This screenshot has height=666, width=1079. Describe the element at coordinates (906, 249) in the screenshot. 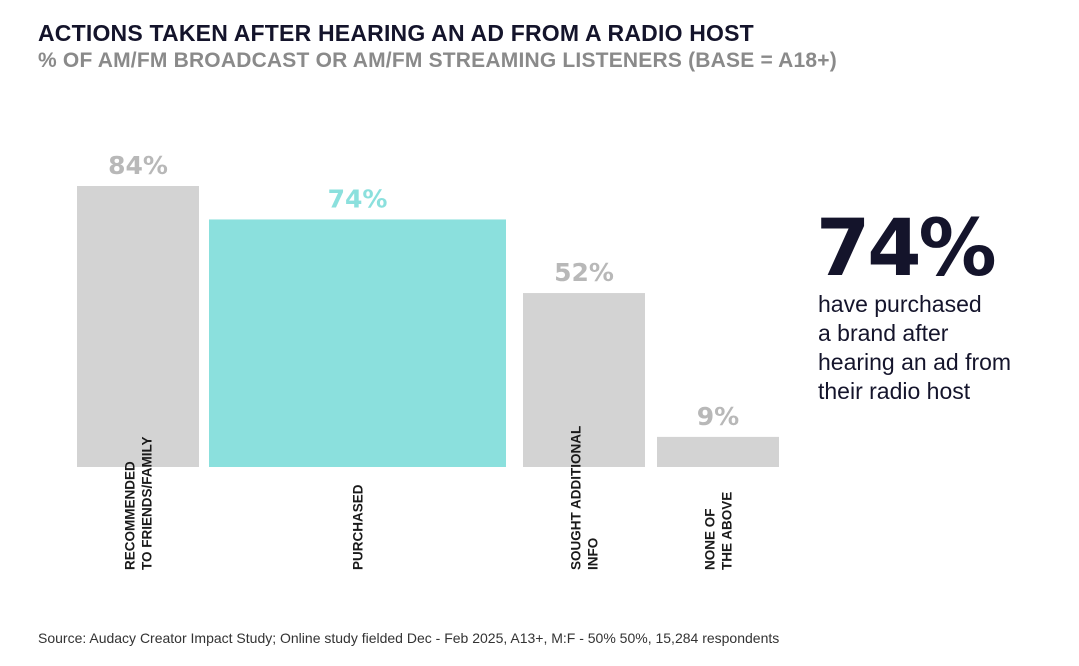

I see `callout-number: 74%` at that location.